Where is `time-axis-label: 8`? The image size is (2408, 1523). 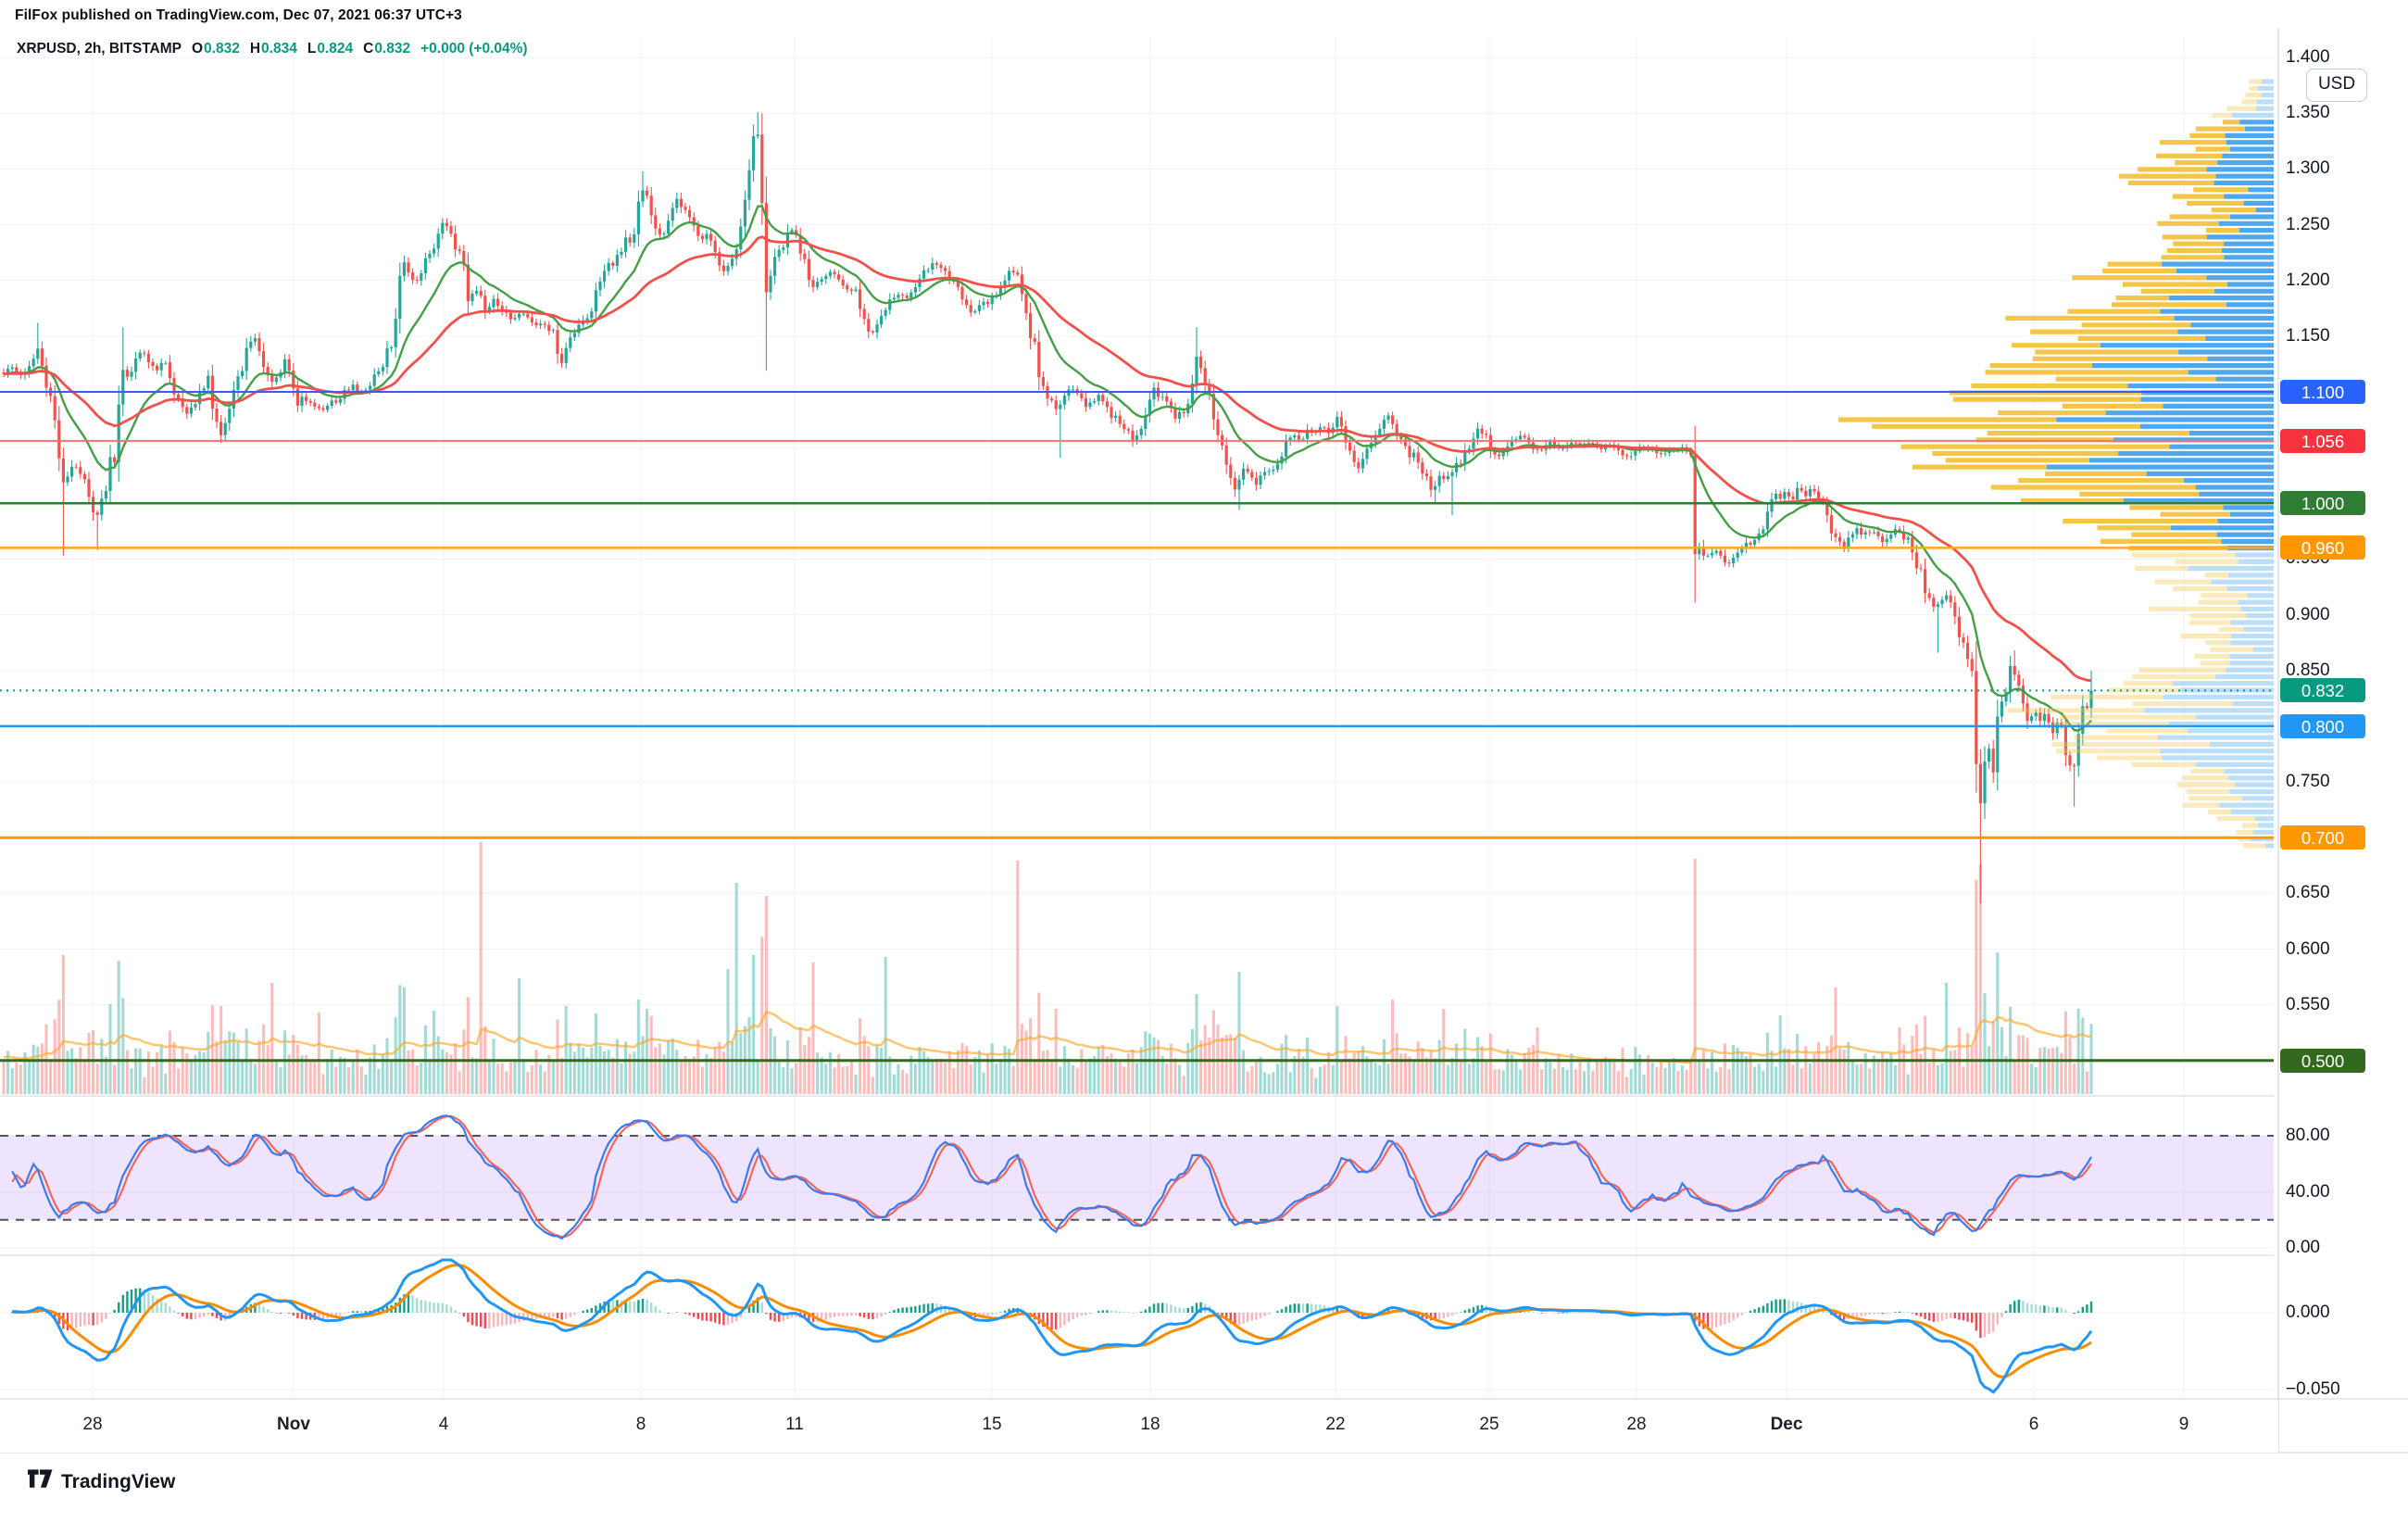
time-axis-label: 8 is located at coordinates (641, 1424).